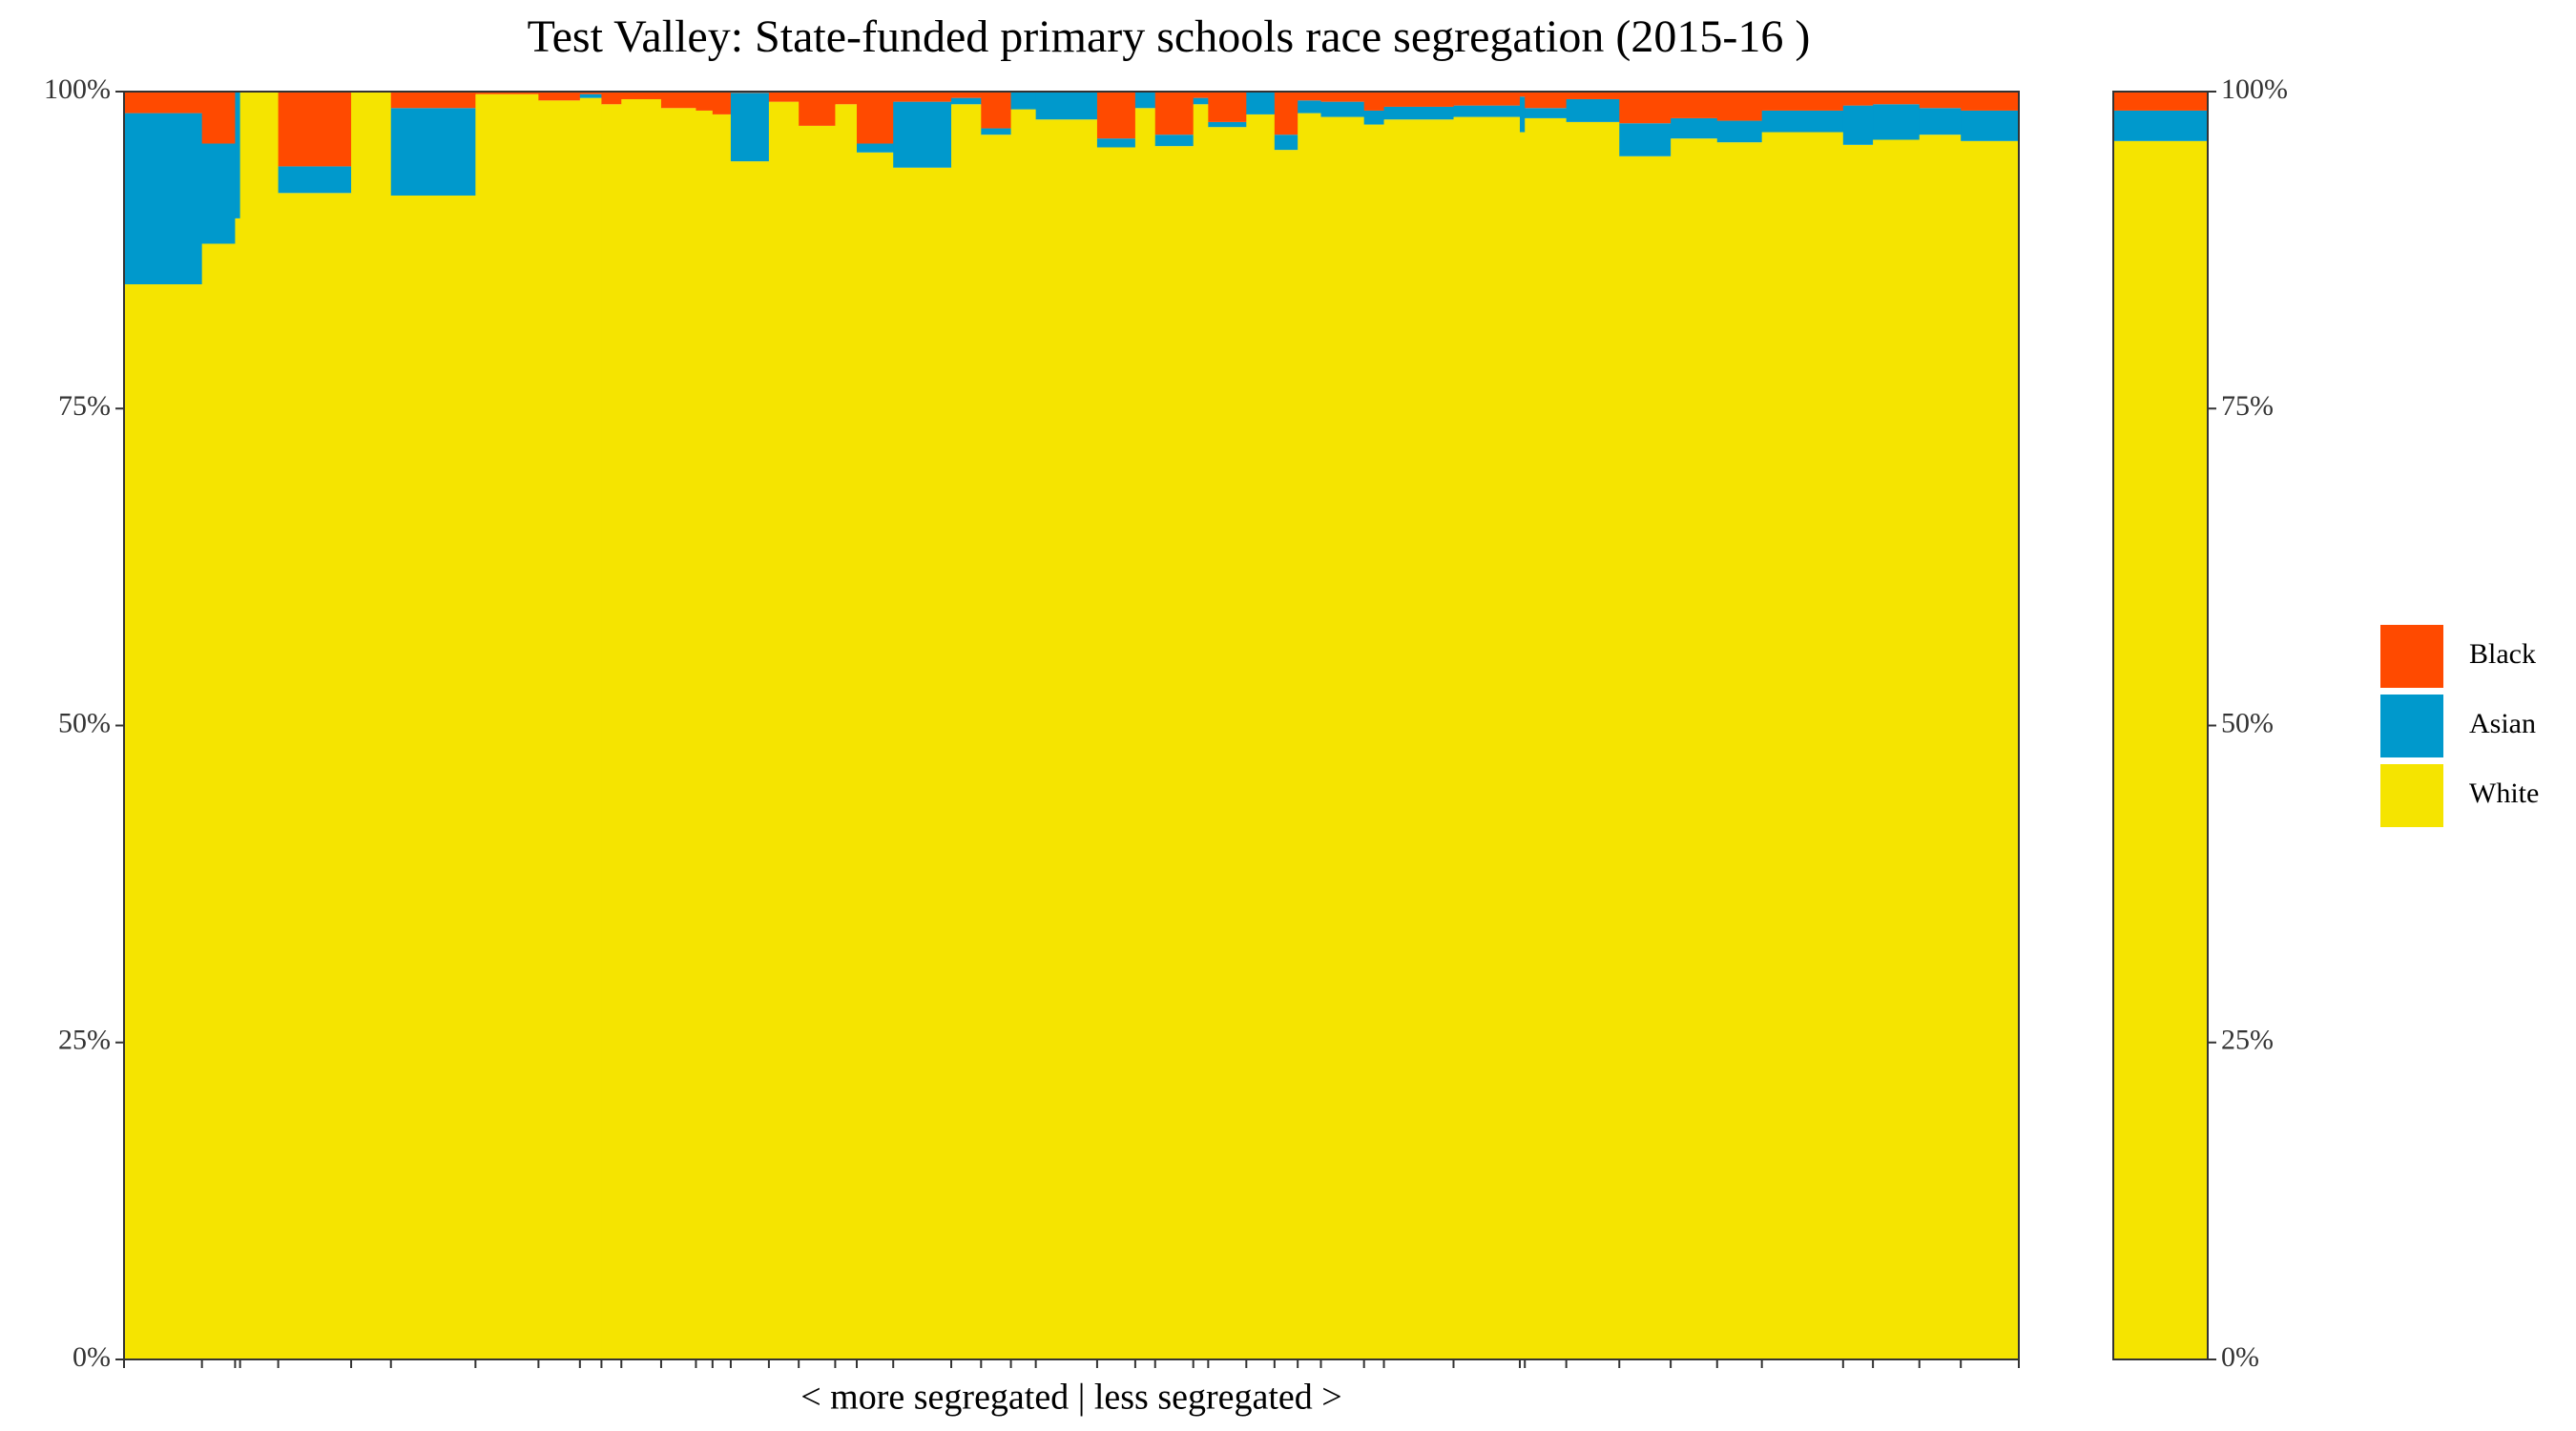 The width and height of the screenshot is (2576, 1431). Describe the element at coordinates (84, 406) in the screenshot. I see `y-tick-label: 75%` at that location.